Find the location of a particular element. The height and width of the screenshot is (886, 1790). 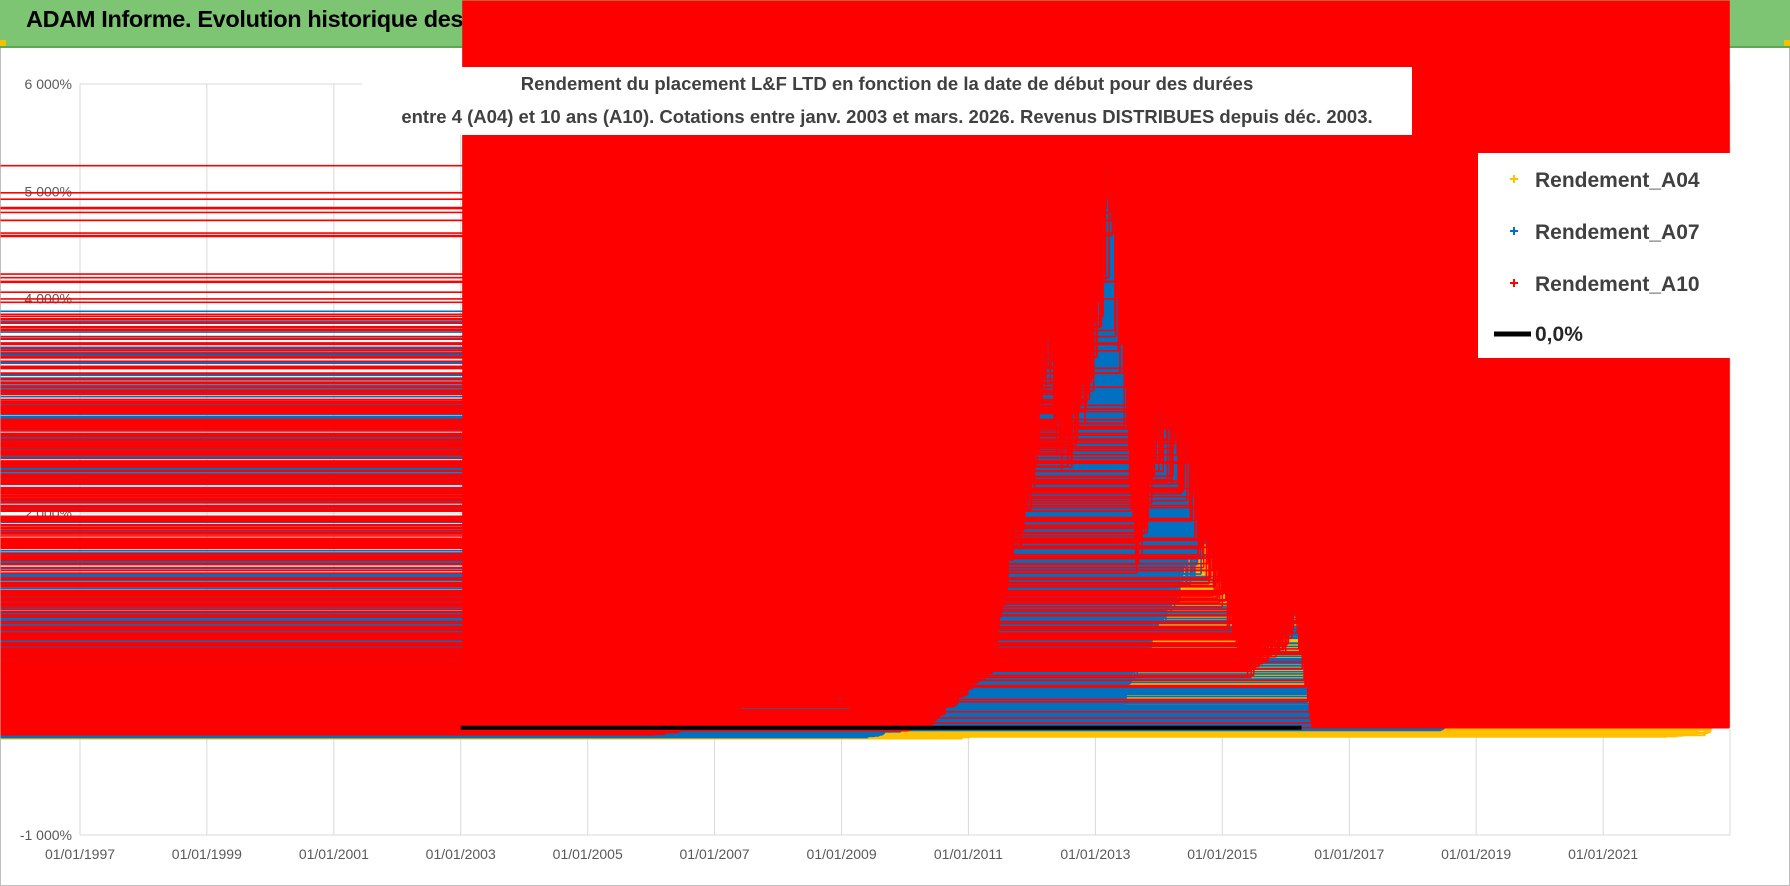

legend-entry: Rendement_A07 is located at coordinates (1605, 232).